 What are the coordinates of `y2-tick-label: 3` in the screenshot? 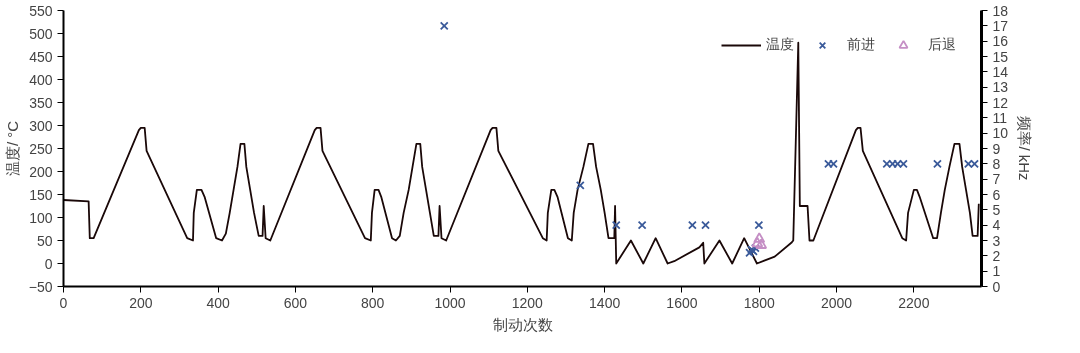 It's located at (996, 240).